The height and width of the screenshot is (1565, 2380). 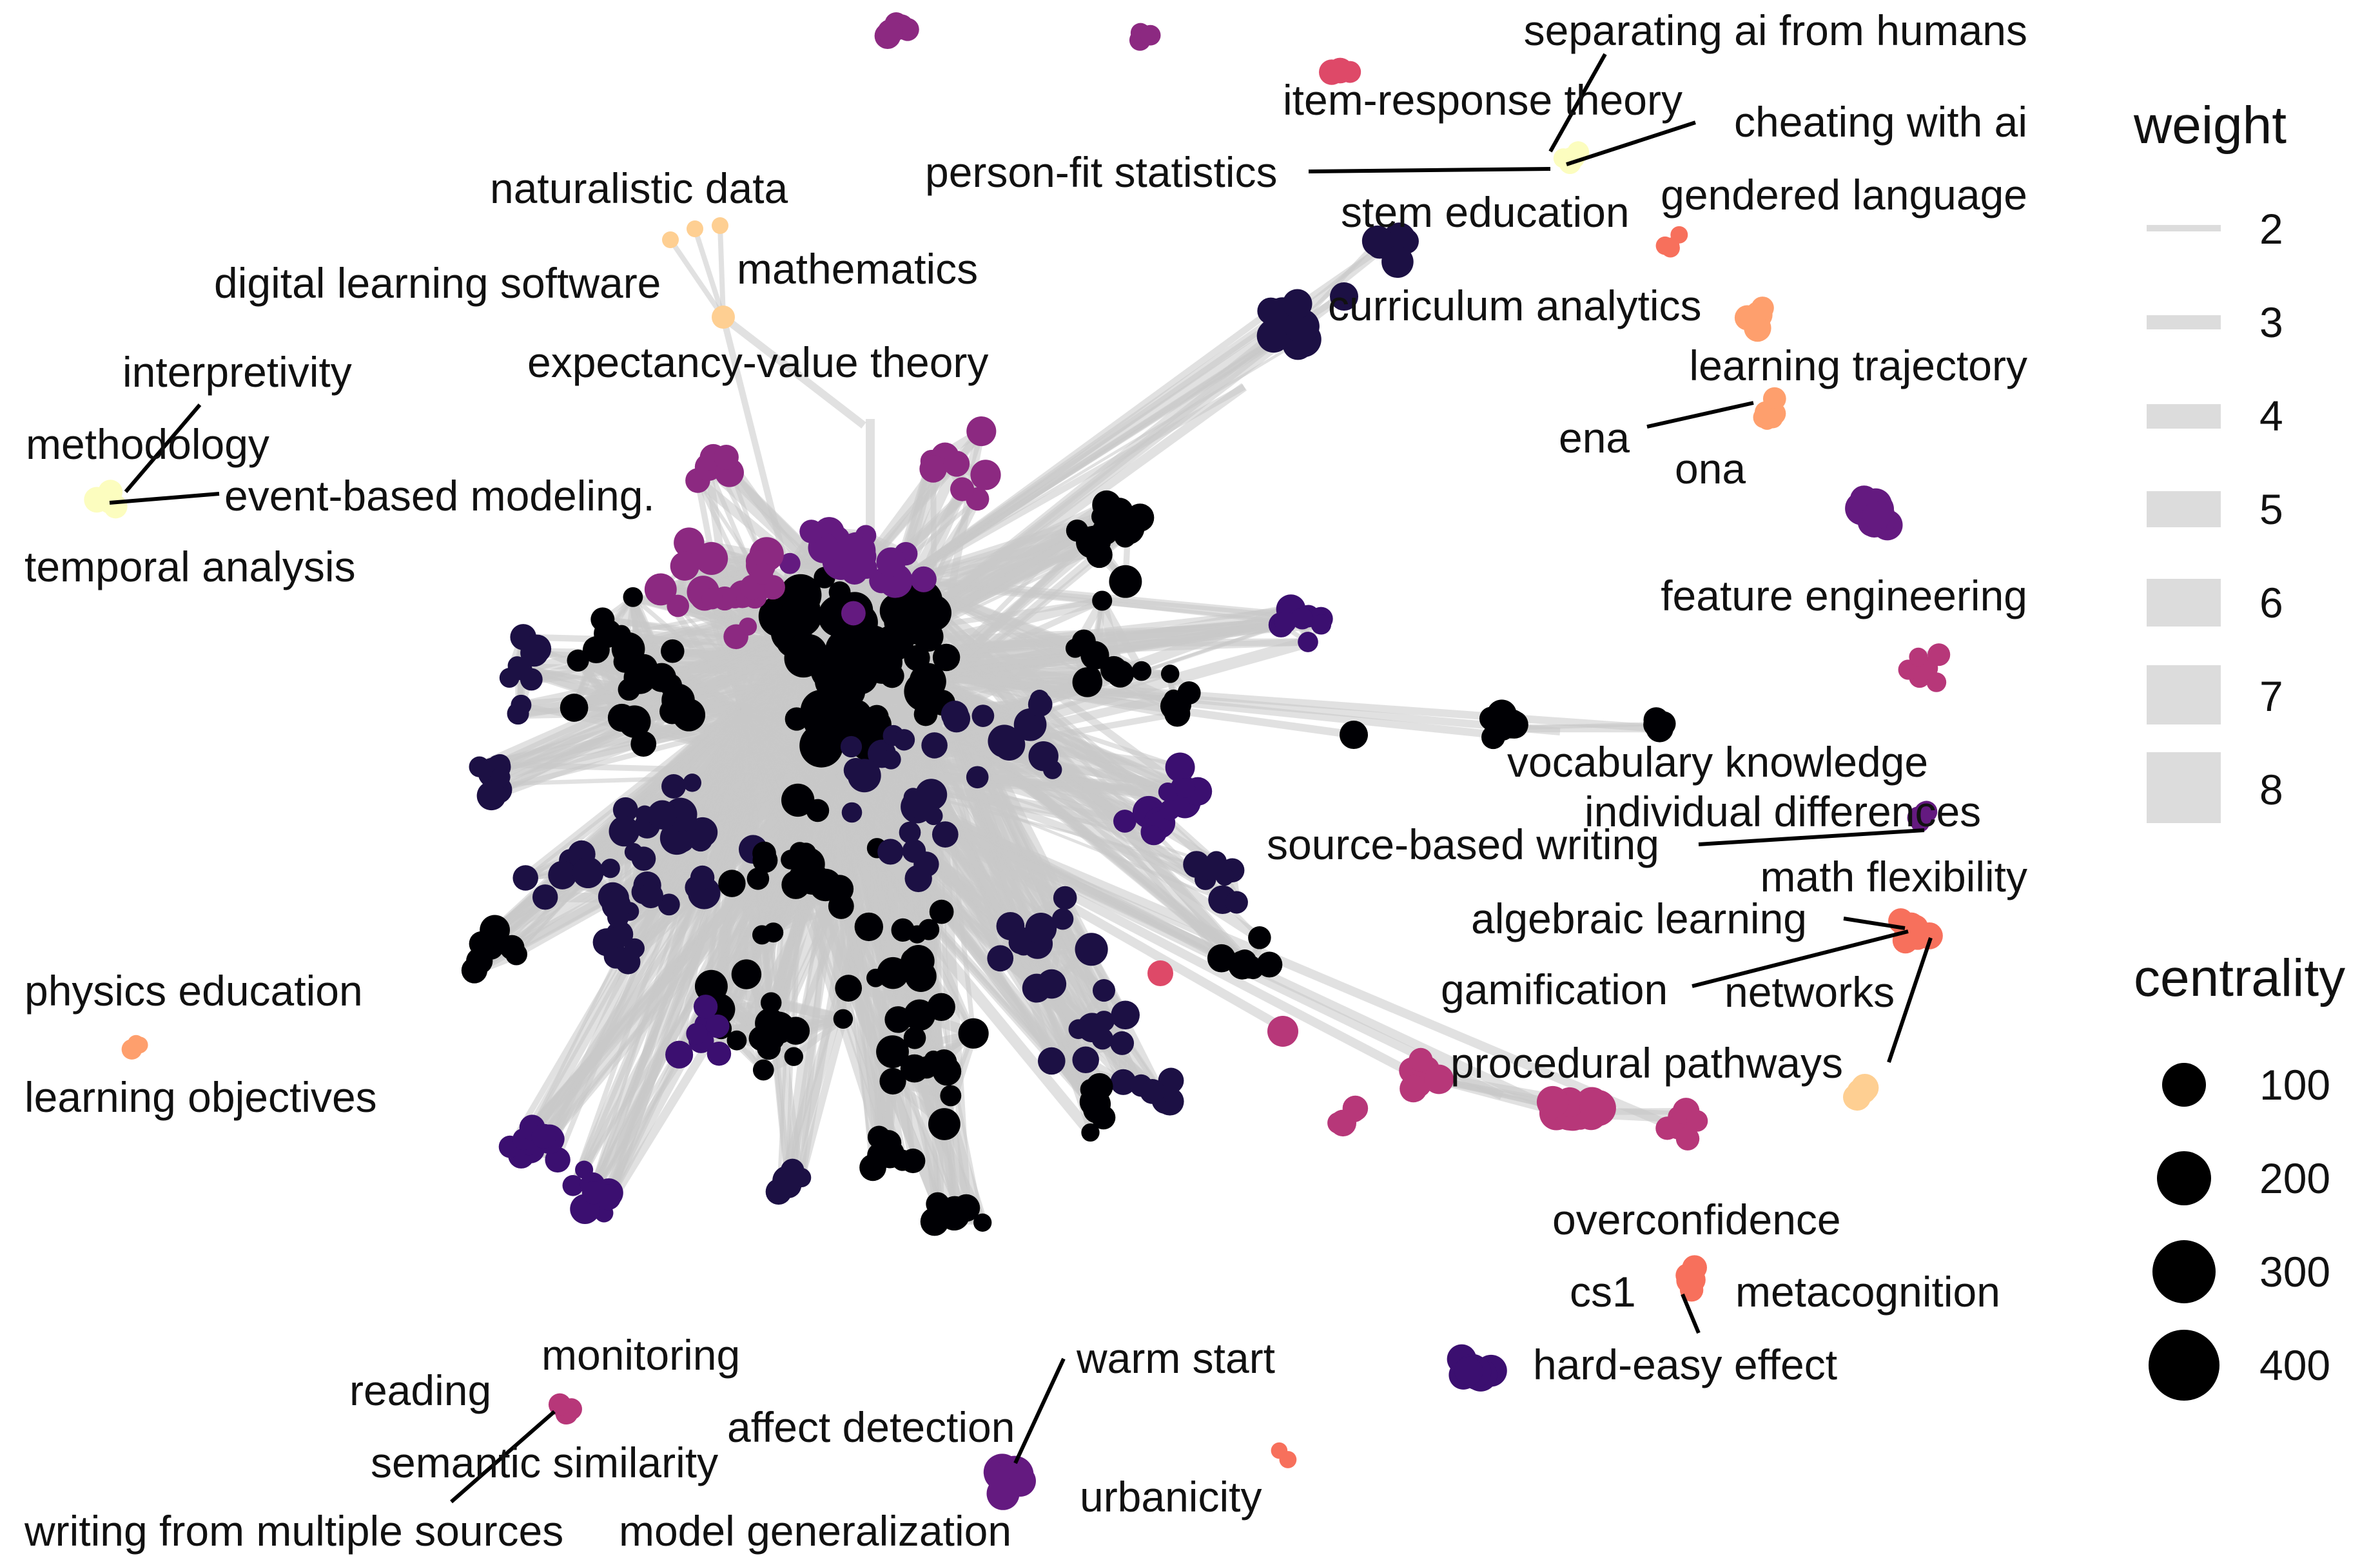 What do you see at coordinates (1039, 1411) in the screenshot?
I see `leader-warm-start` at bounding box center [1039, 1411].